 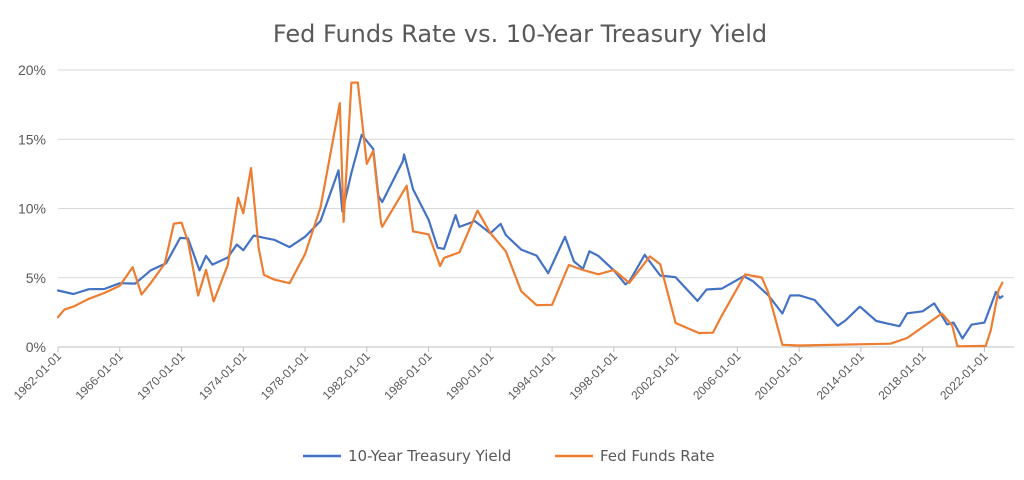 What do you see at coordinates (223, 376) in the screenshot?
I see `x-tick-label: 1974-01-01` at bounding box center [223, 376].